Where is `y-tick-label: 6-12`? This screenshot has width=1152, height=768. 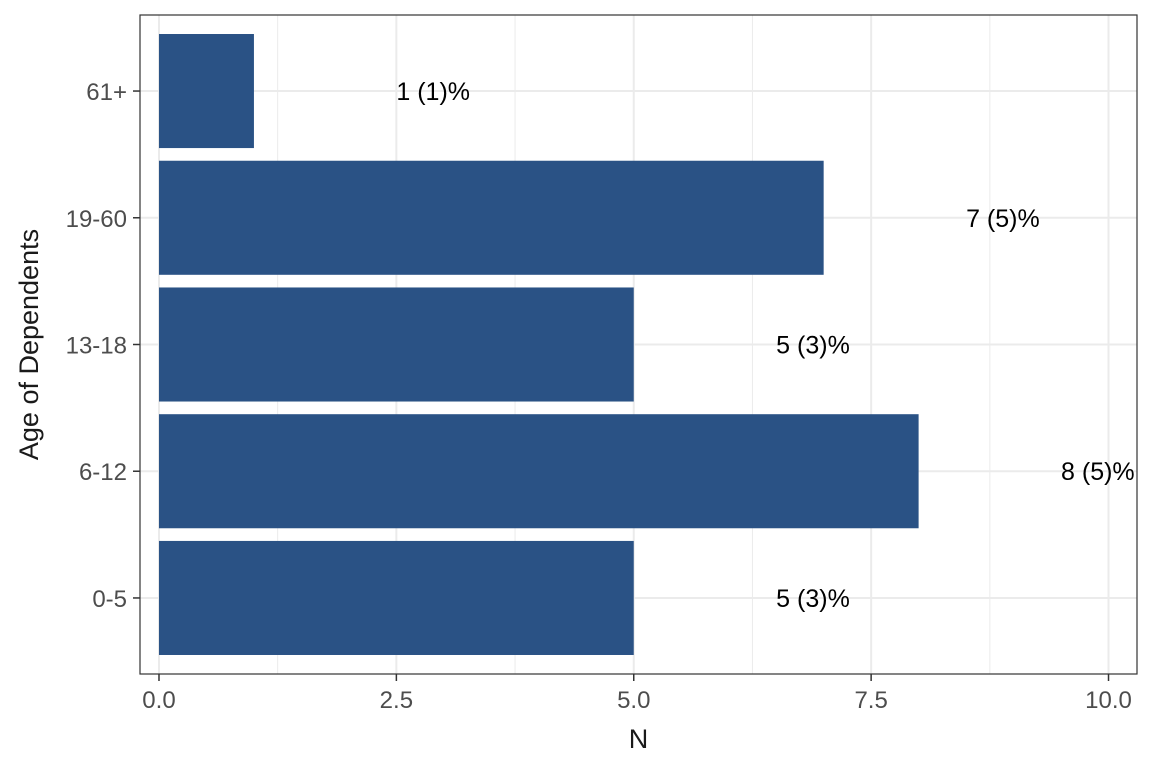 y-tick-label: 6-12 is located at coordinates (103, 472).